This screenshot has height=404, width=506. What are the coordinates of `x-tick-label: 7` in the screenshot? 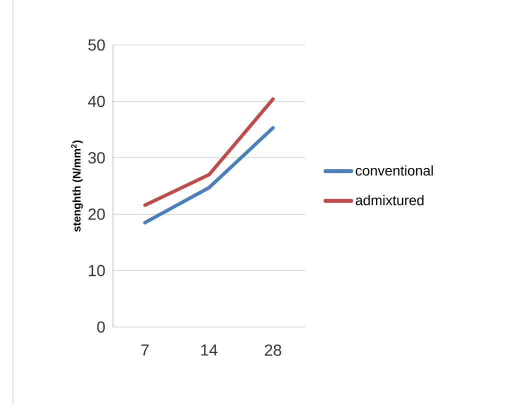 It's located at (145, 350).